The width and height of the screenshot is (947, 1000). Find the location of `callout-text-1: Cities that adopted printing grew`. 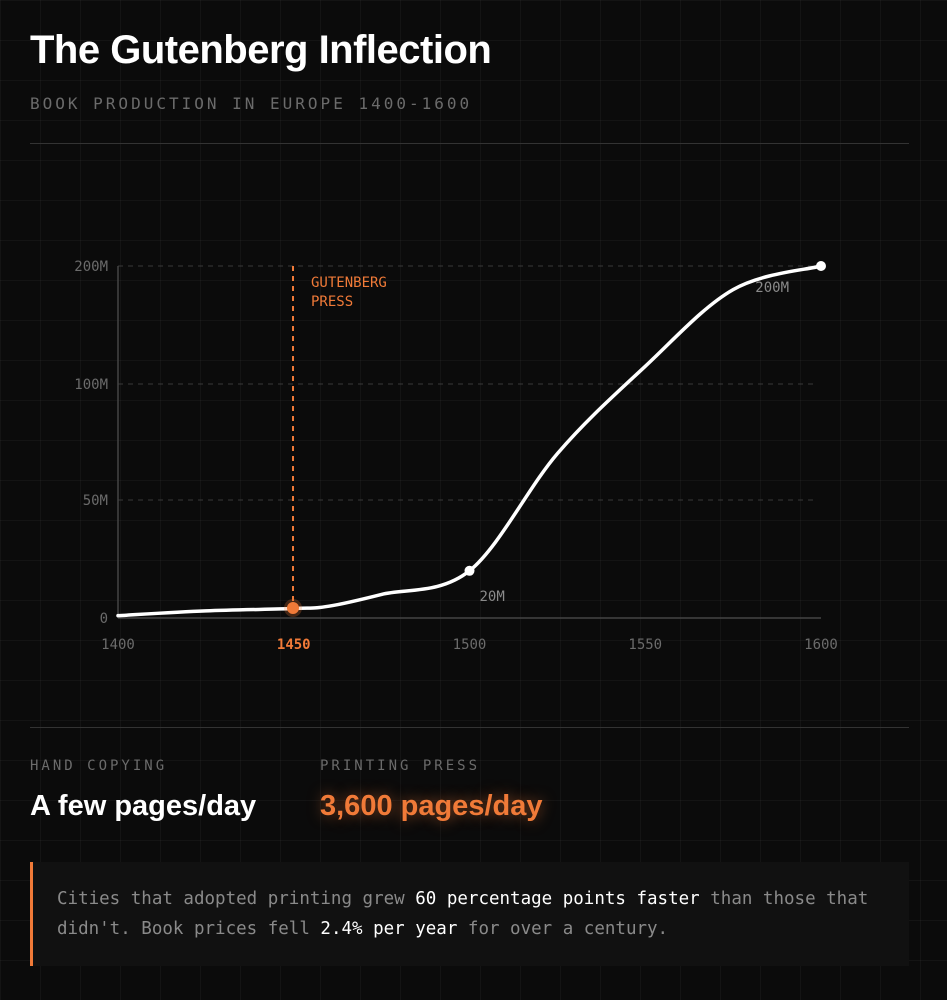

callout-text-1: Cities that adopted printing grew is located at coordinates (236, 899).